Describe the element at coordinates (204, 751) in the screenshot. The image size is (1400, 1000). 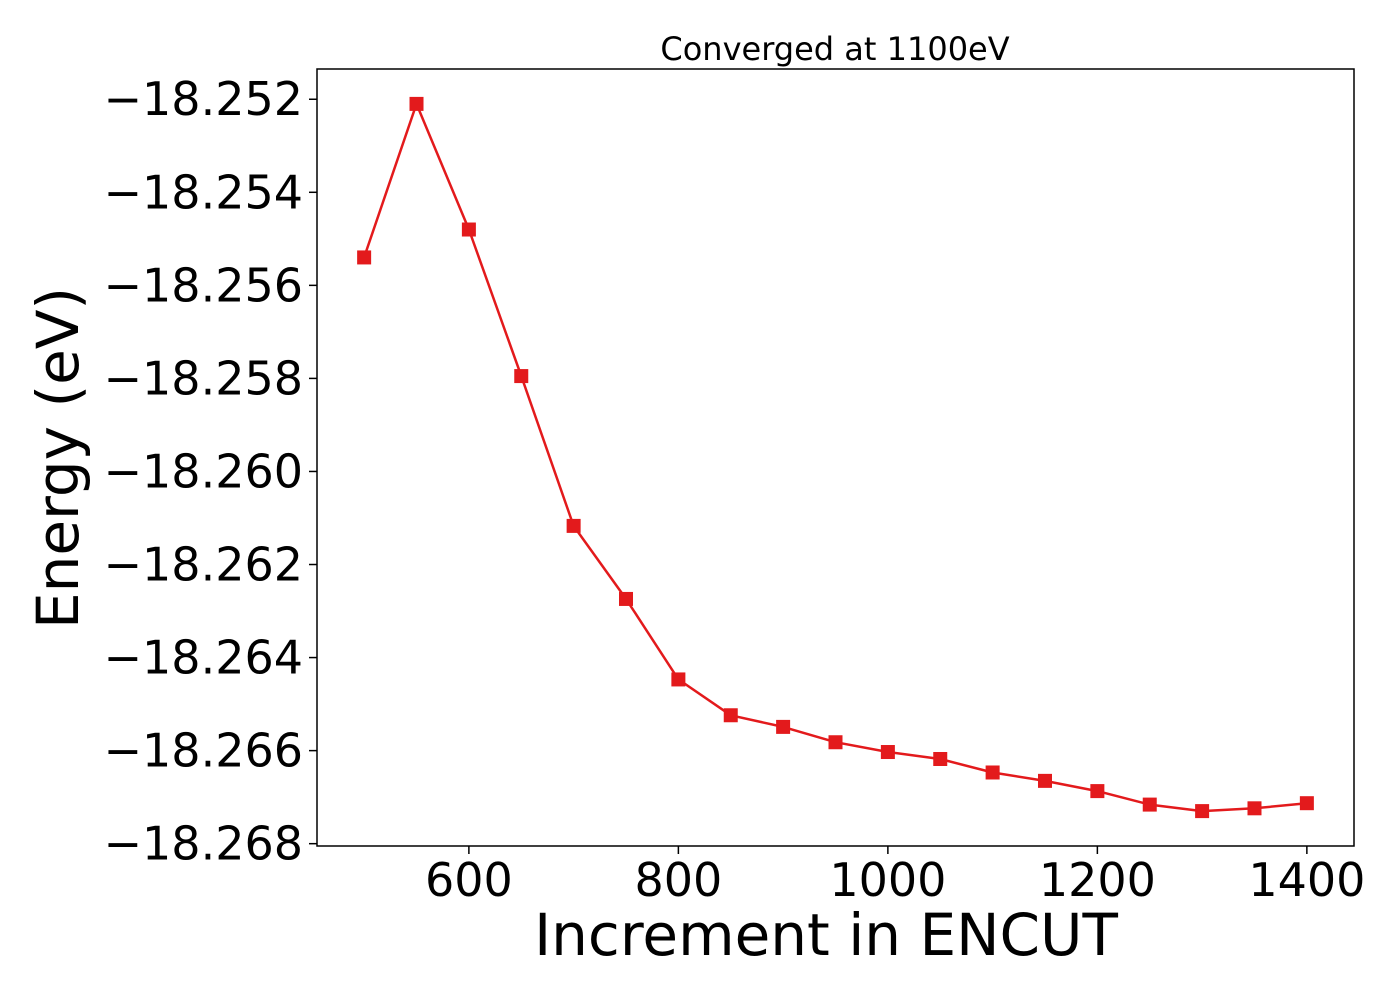
I see `y-tick-label: −18.266` at that location.